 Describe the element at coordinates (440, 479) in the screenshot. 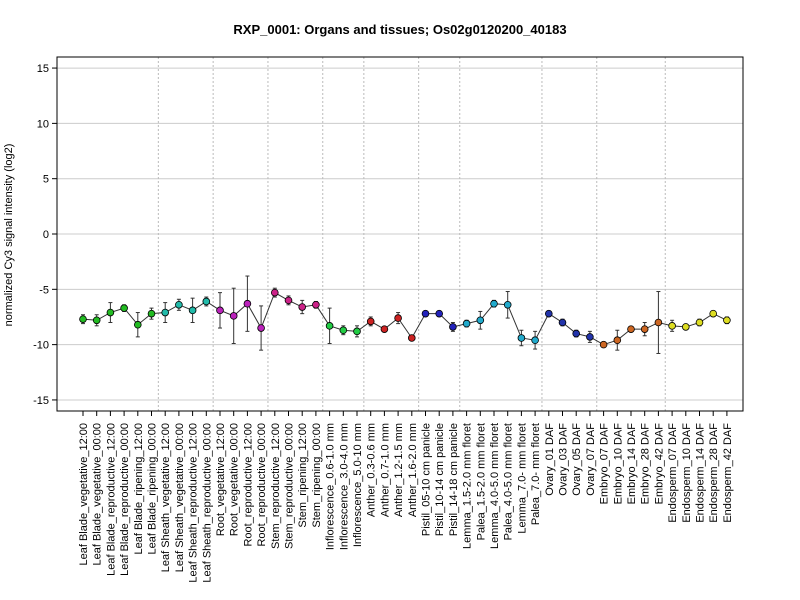

I see `x-tick-label: Pistil_10-14 cm panicle` at that location.